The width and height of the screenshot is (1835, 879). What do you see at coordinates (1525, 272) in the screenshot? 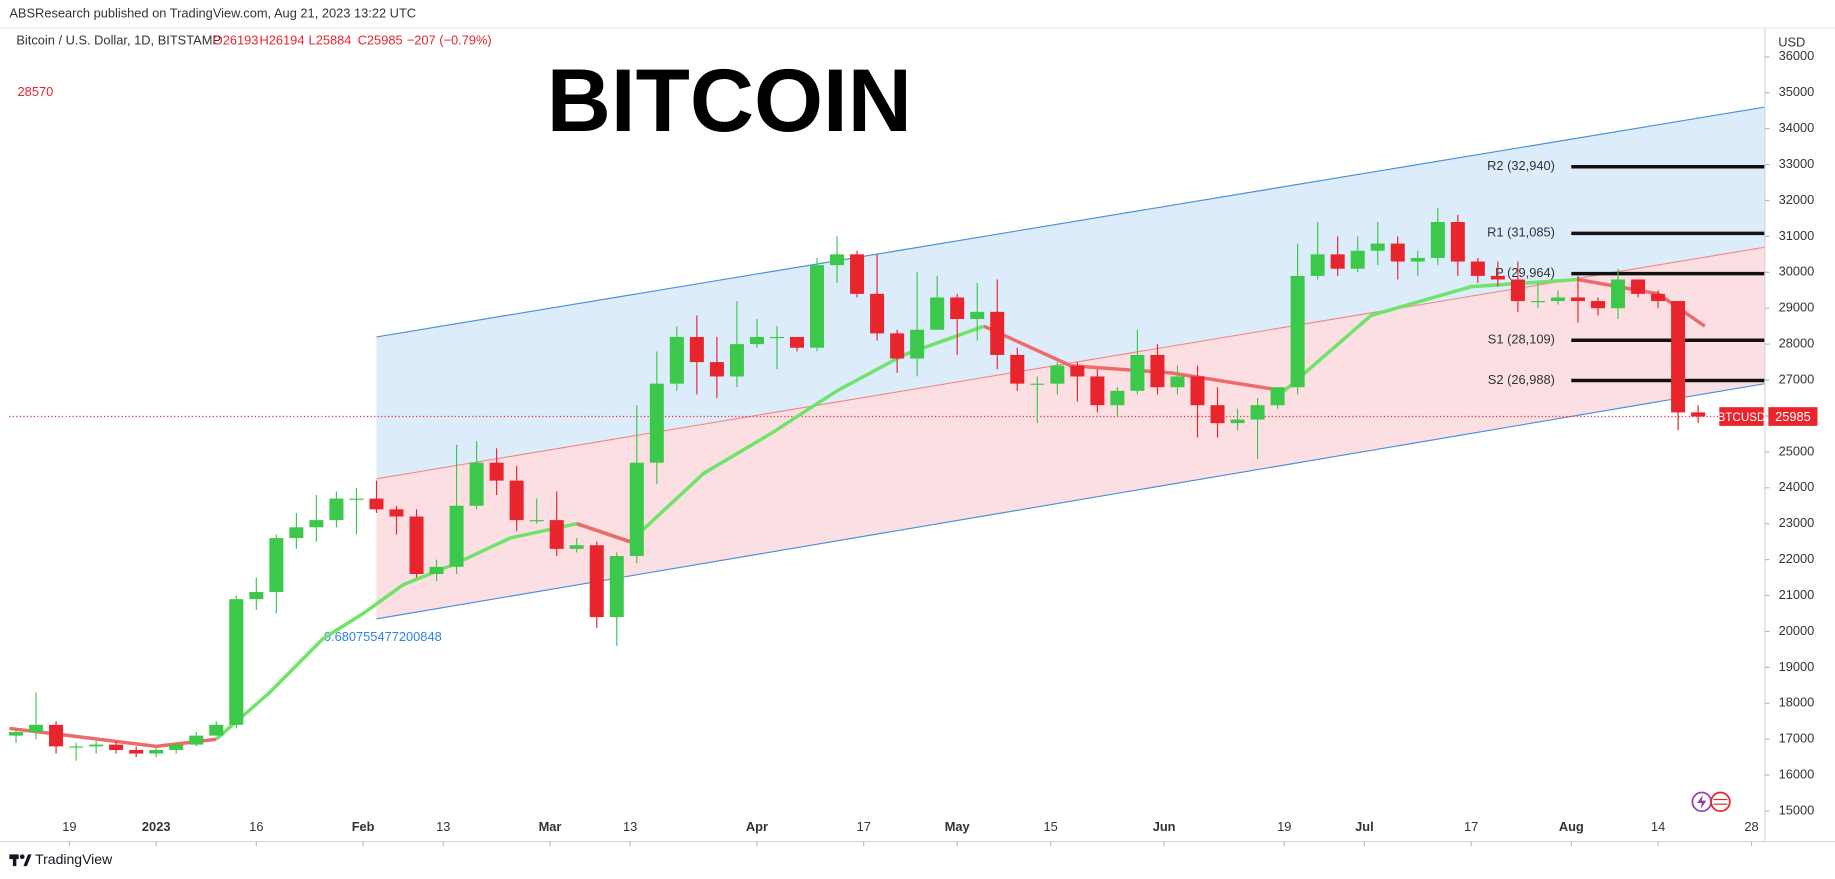
I see `pivot-label: P (29,964)` at bounding box center [1525, 272].